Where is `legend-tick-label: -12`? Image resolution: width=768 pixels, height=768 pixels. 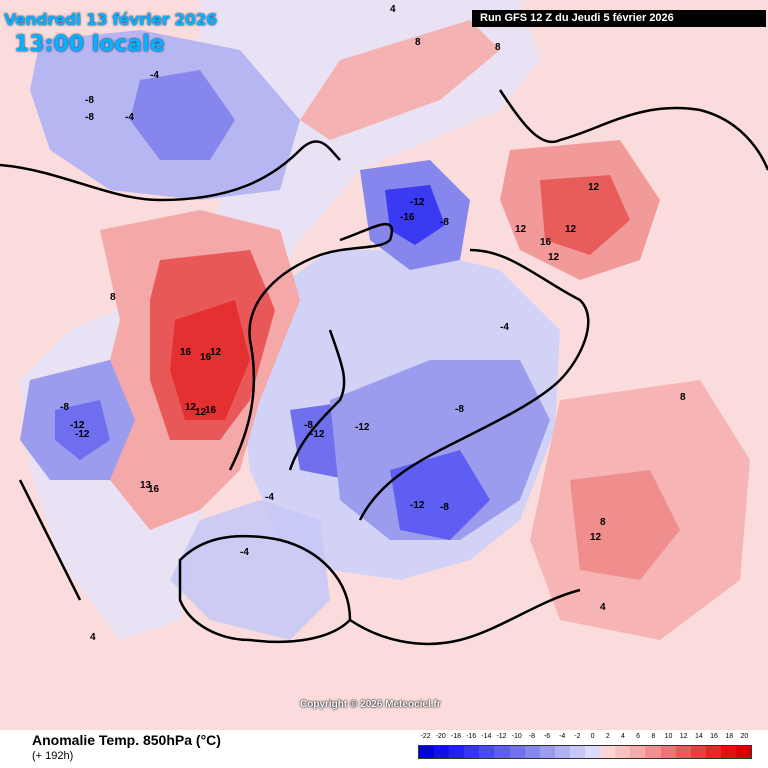
legend-tick-label: -12 is located at coordinates (501, 736).